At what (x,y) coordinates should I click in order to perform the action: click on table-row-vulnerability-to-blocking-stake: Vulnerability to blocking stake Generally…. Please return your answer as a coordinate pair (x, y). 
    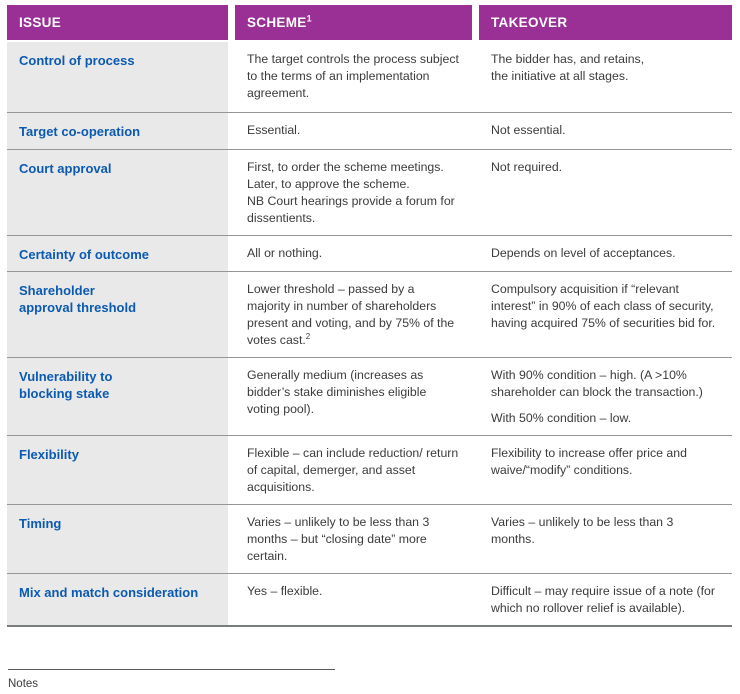
    Looking at the image, I should click on (369, 397).